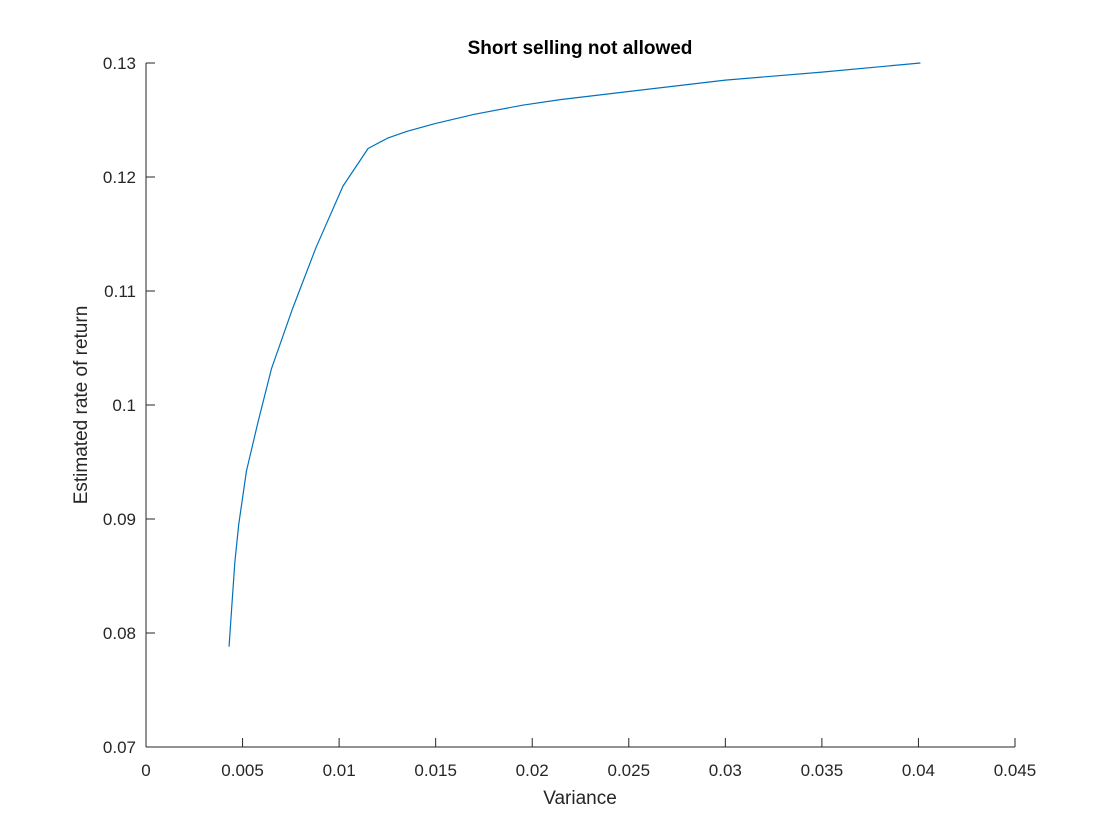 The height and width of the screenshot is (840, 1120). Describe the element at coordinates (580, 48) in the screenshot. I see `chart-title: Short selling not allowed` at that location.